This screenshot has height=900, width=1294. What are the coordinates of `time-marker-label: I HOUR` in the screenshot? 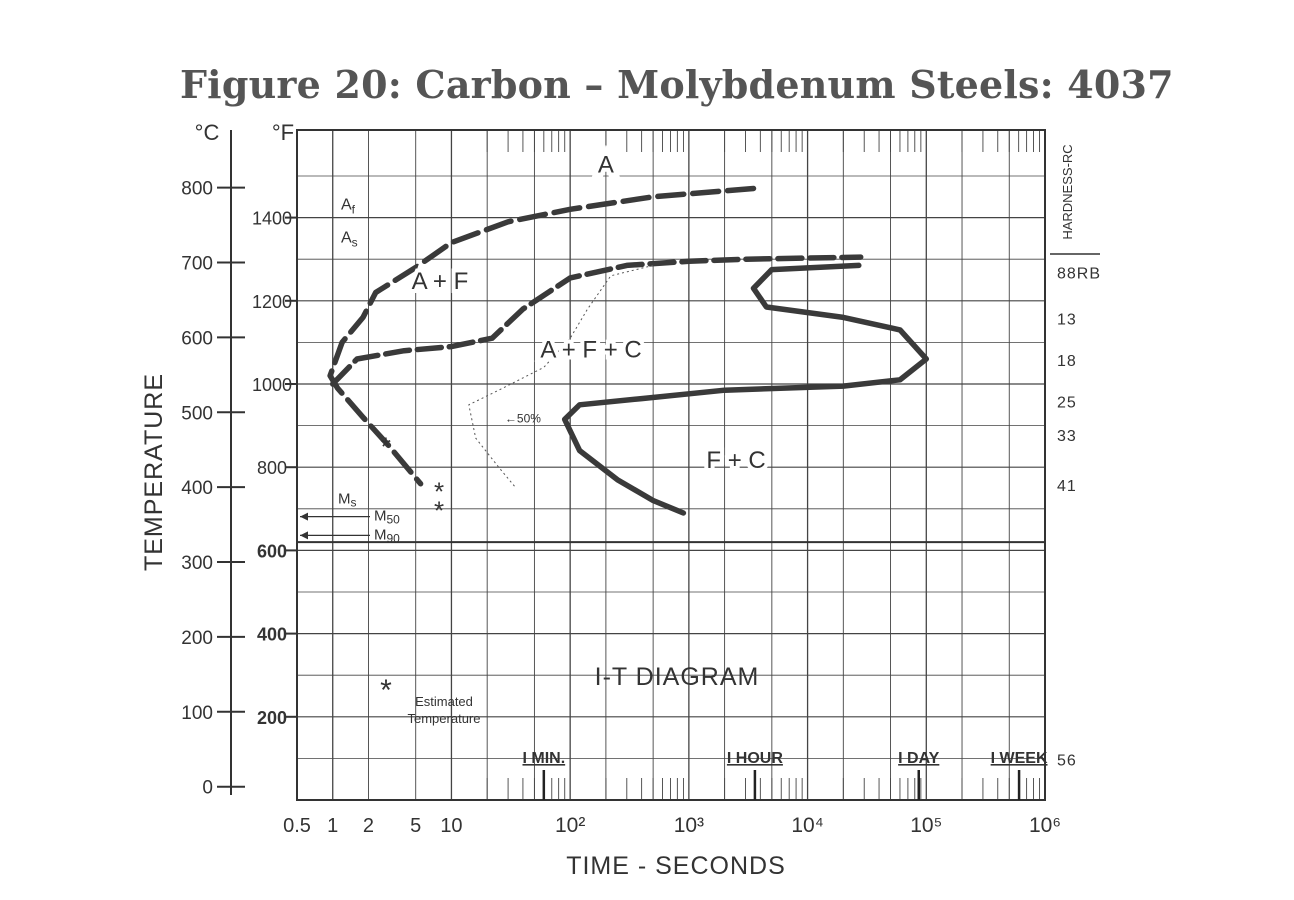 It's located at (755, 758).